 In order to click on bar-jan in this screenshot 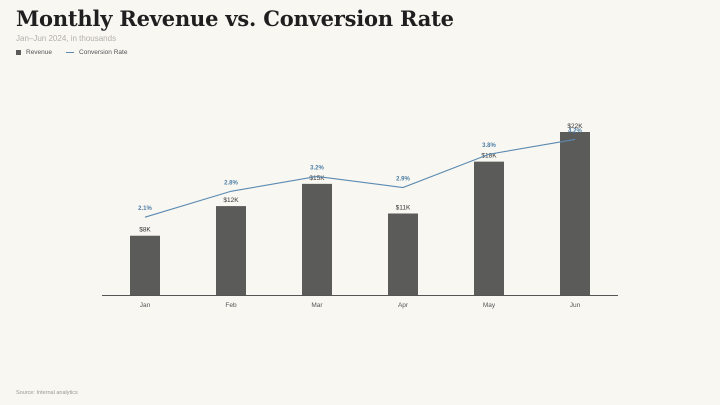, I will do `click(145, 265)`.